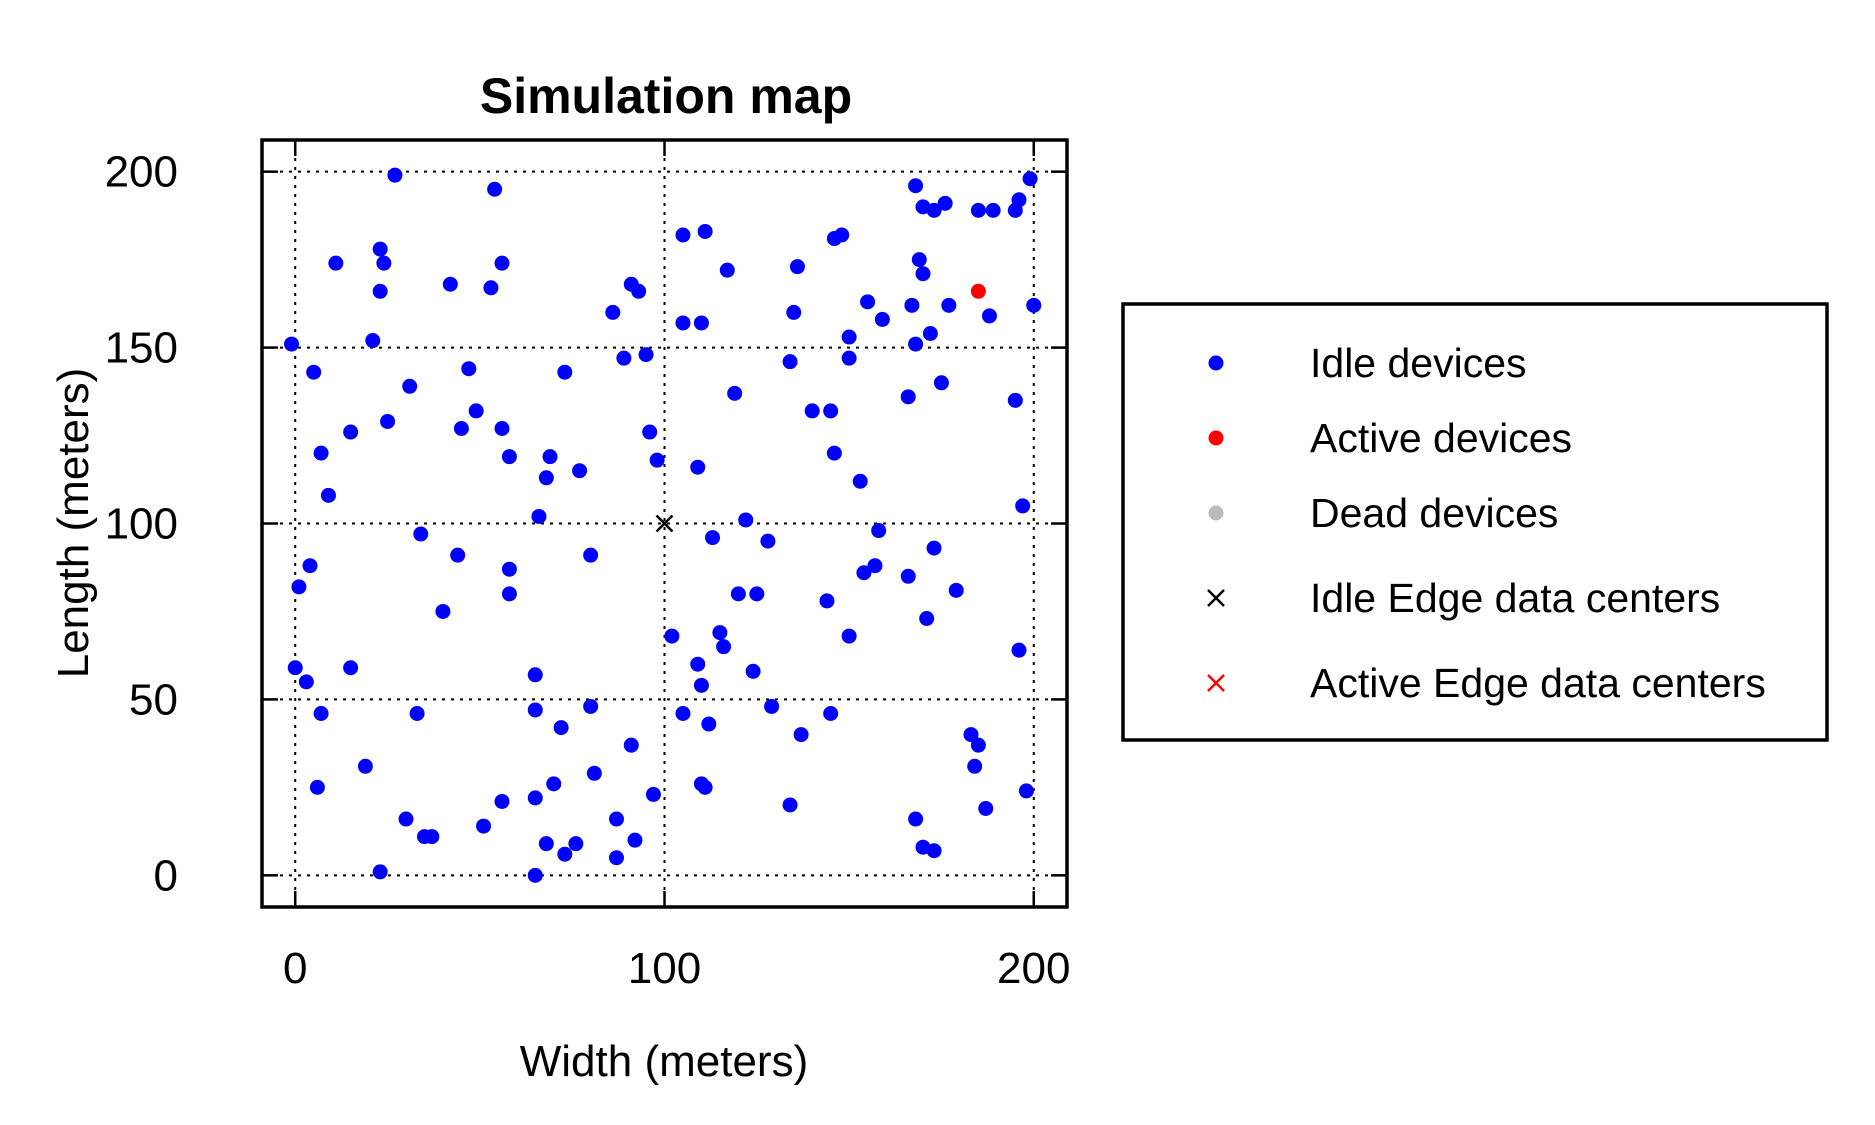  What do you see at coordinates (1475, 522) in the screenshot?
I see `legend-box` at bounding box center [1475, 522].